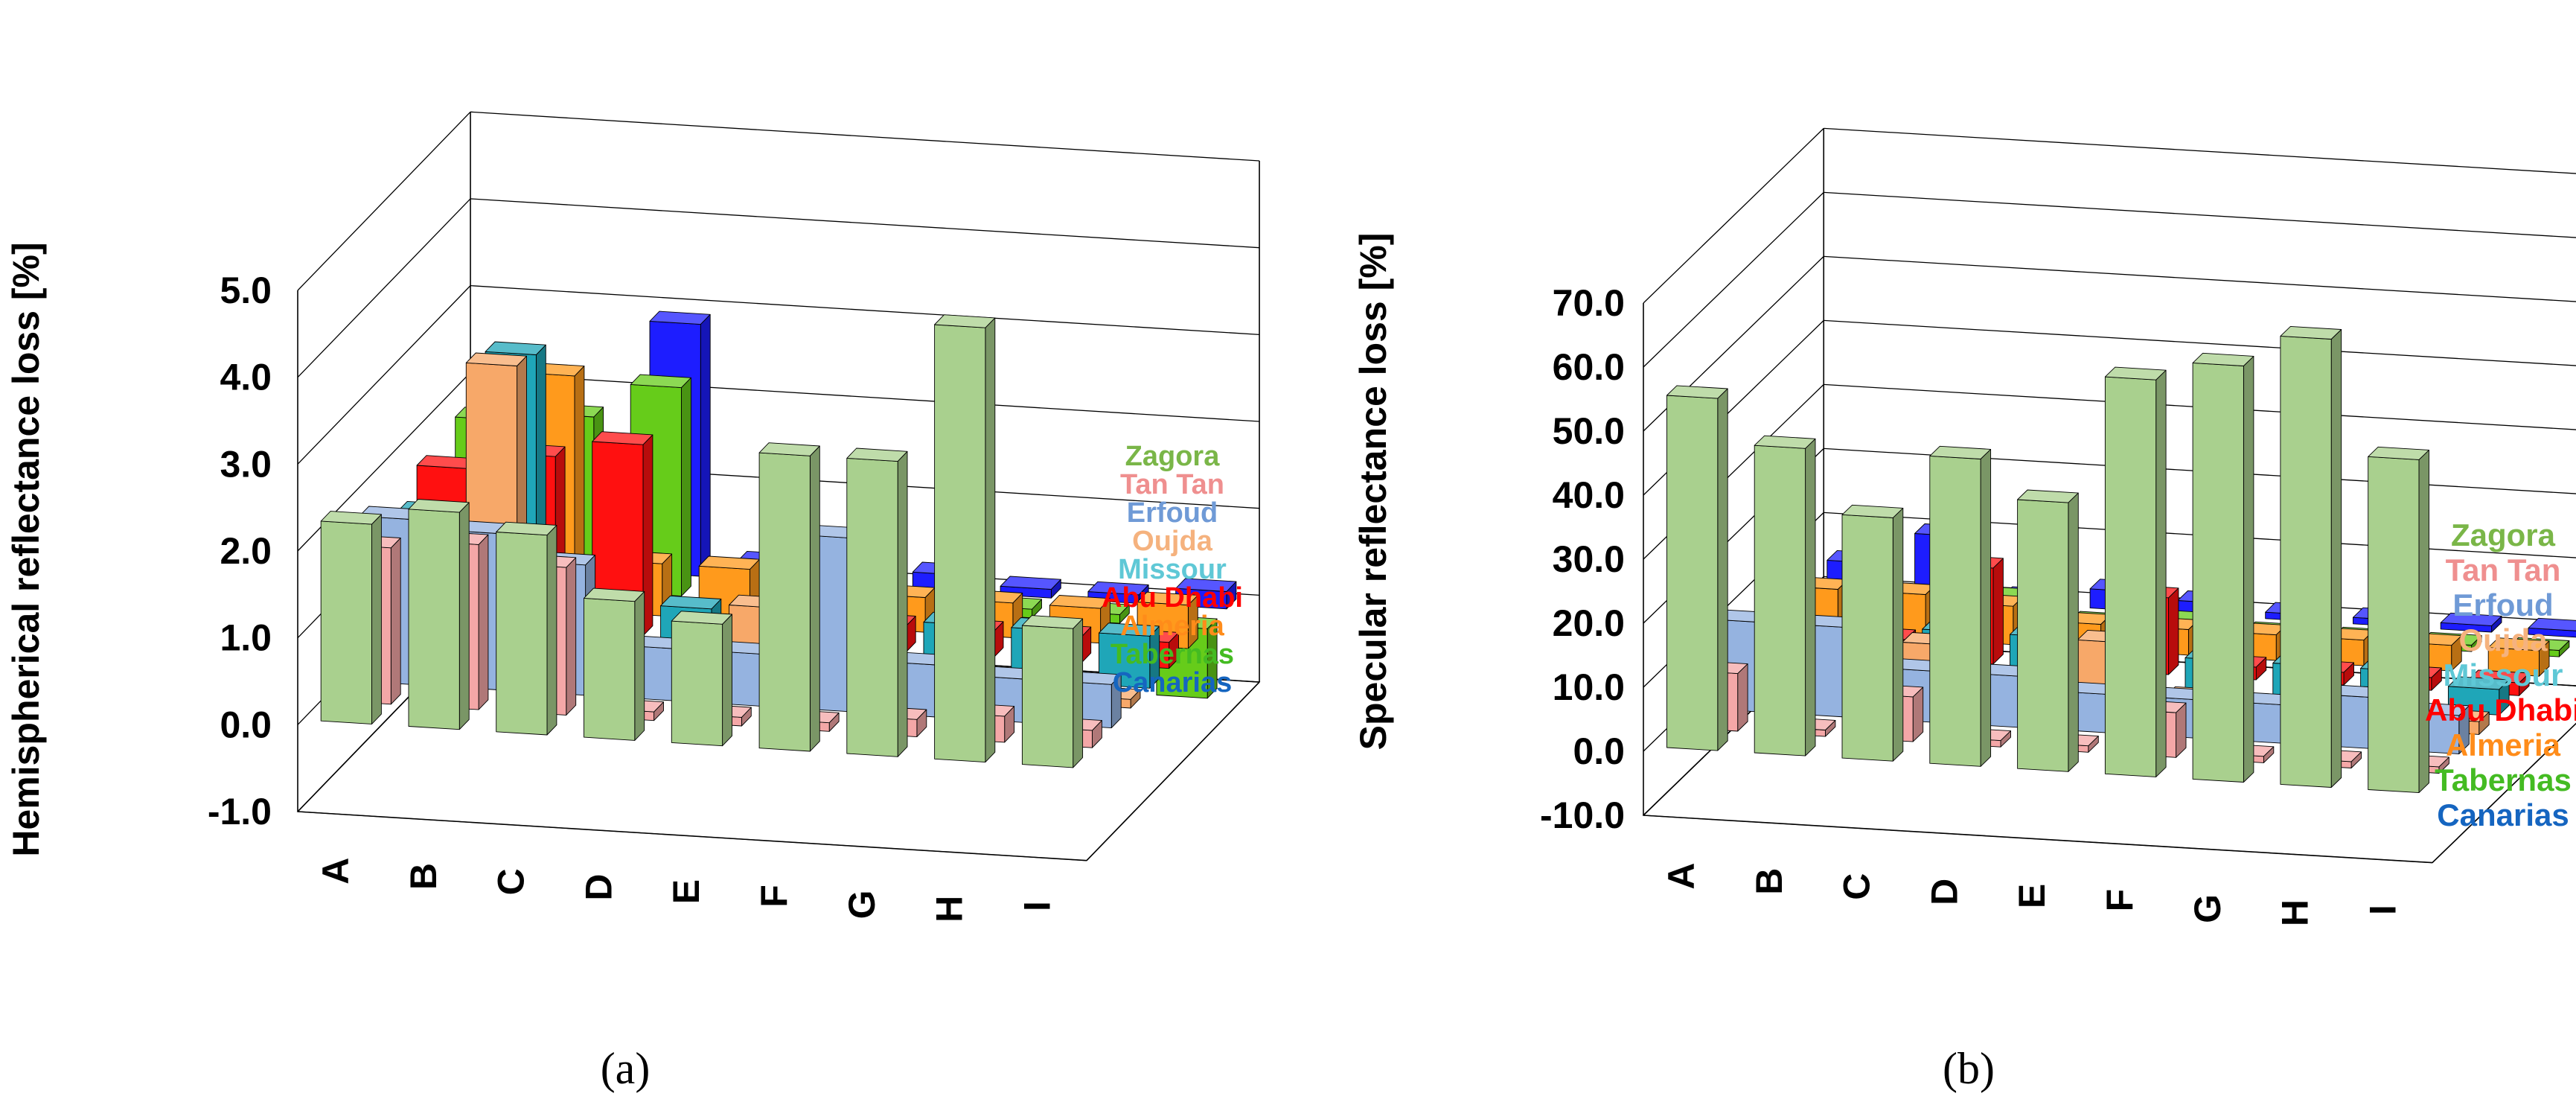  I want to click on legend-b-zagora: Zagora, so click(2503, 534).